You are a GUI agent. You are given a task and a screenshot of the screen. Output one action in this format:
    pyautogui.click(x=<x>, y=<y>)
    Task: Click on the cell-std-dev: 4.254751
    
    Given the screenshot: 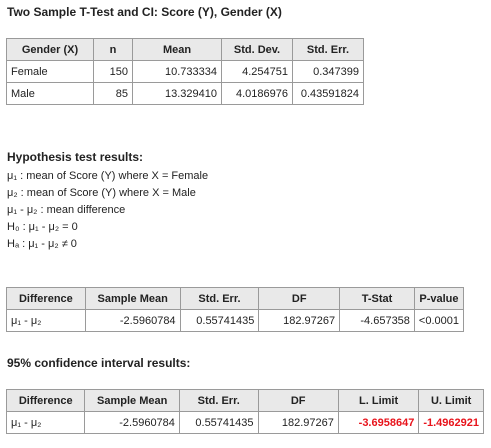 What is the action you would take?
    pyautogui.click(x=257, y=71)
    